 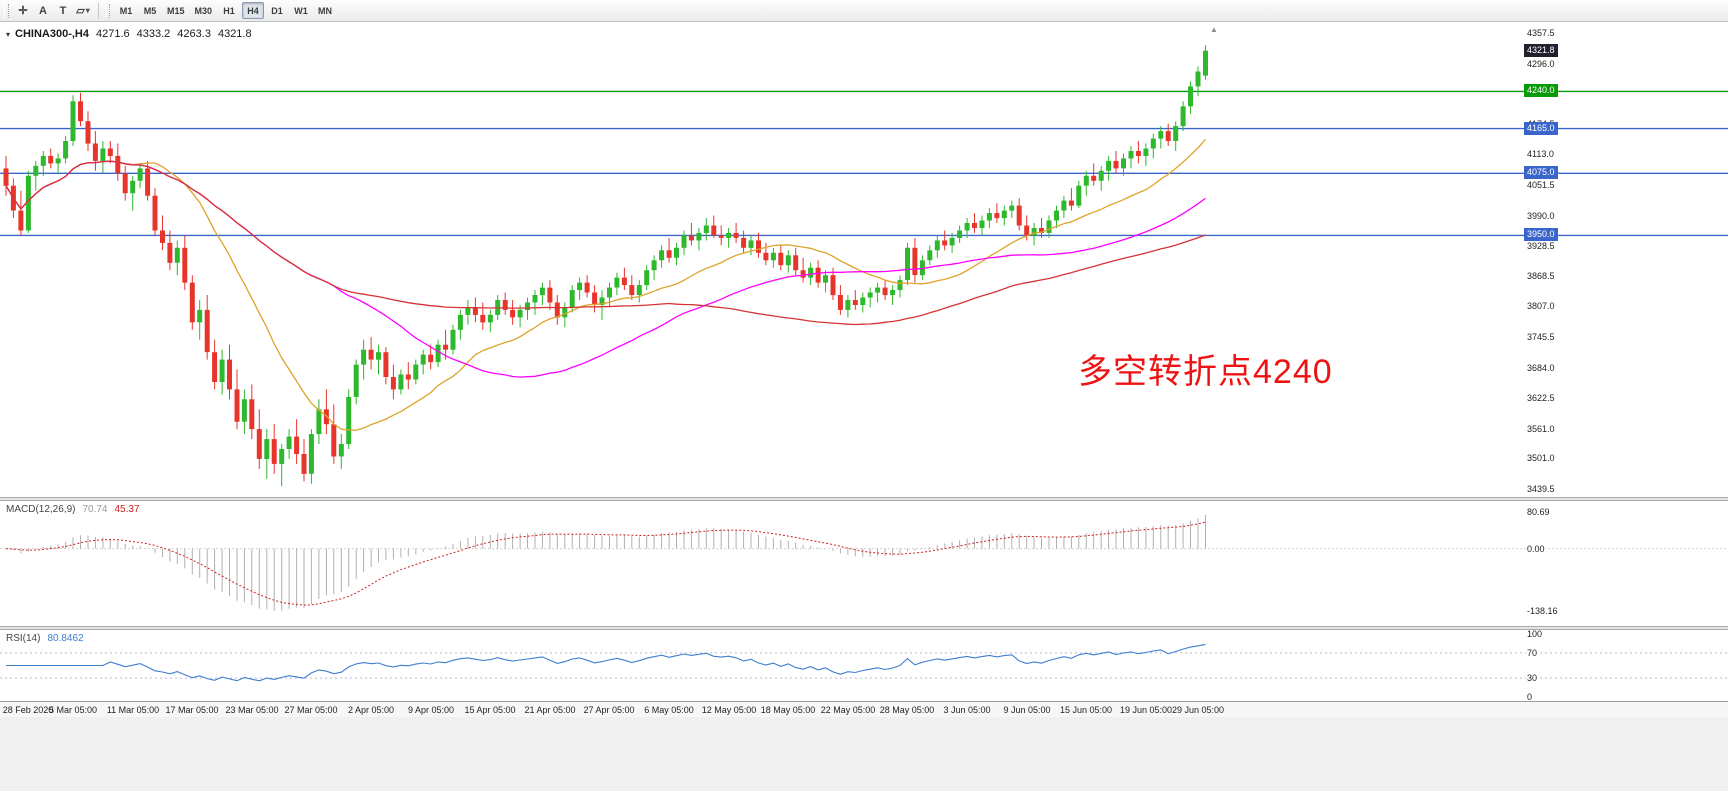 I want to click on price-axis-label: 3684.0, so click(x=1541, y=368).